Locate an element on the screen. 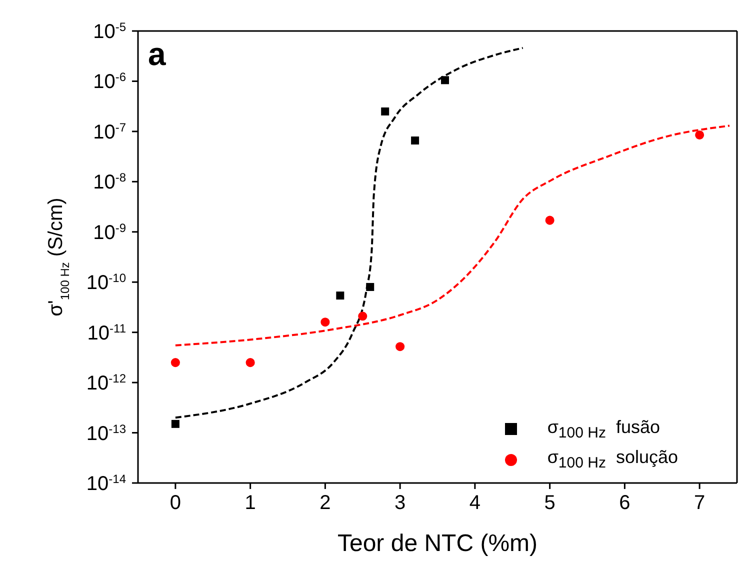 The height and width of the screenshot is (579, 748). x-tick-label: 5 is located at coordinates (550, 503).